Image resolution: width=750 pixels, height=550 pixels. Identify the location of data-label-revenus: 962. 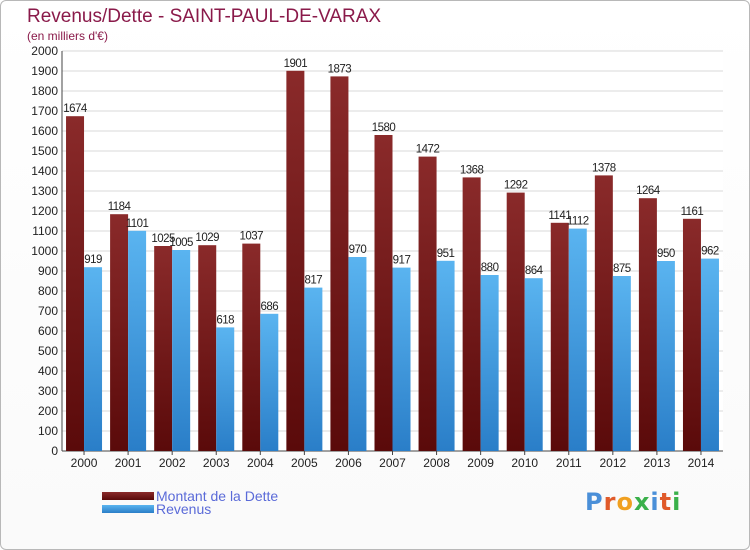
(710, 252).